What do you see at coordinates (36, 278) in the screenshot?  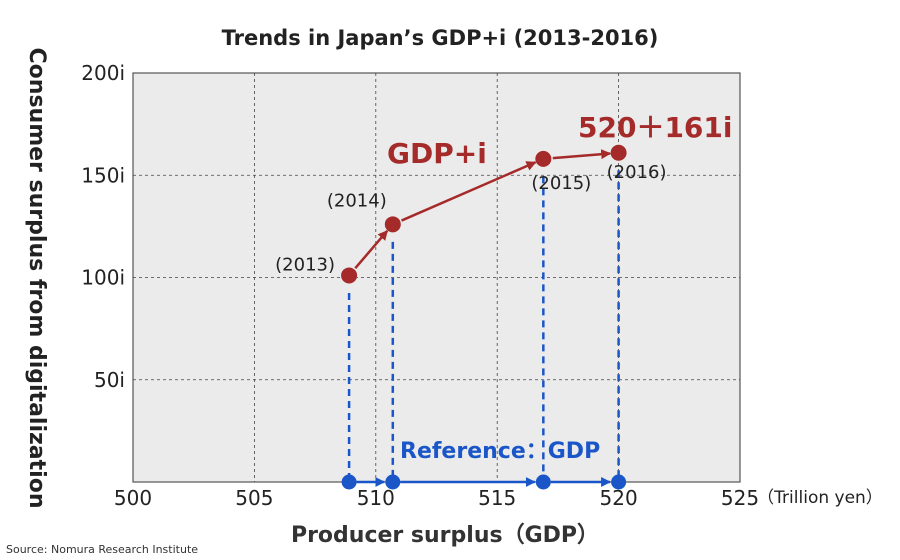 I see `y-axis-label: Consumer surplus from digitalization` at bounding box center [36, 278].